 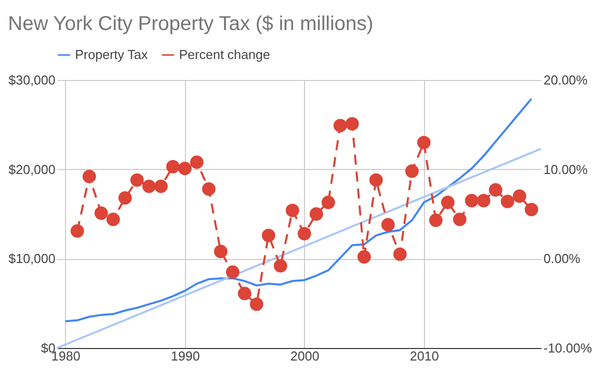 I want to click on x-tick-label: 1990, so click(x=185, y=356).